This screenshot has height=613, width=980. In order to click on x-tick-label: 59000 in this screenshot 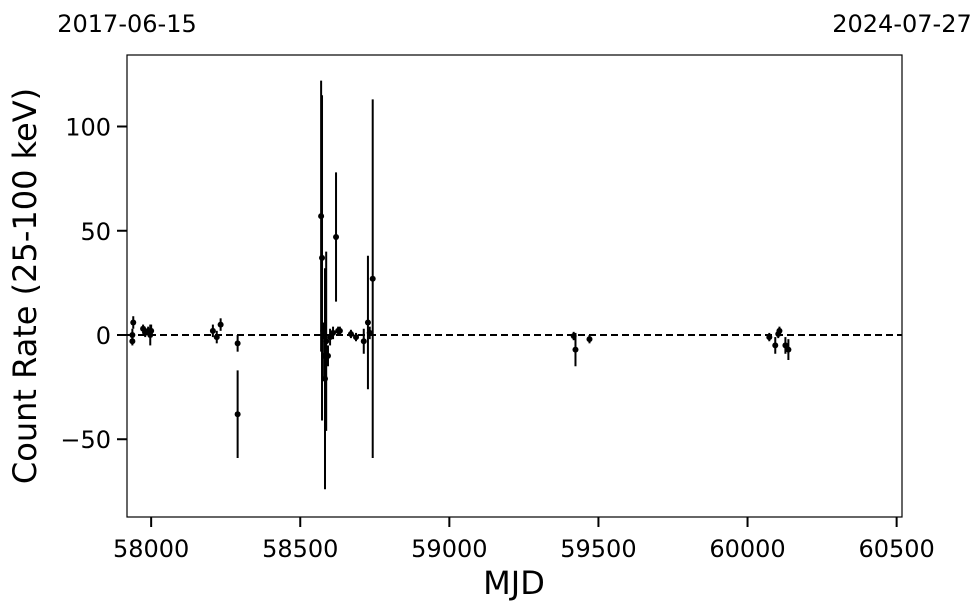, I will do `click(449, 549)`.